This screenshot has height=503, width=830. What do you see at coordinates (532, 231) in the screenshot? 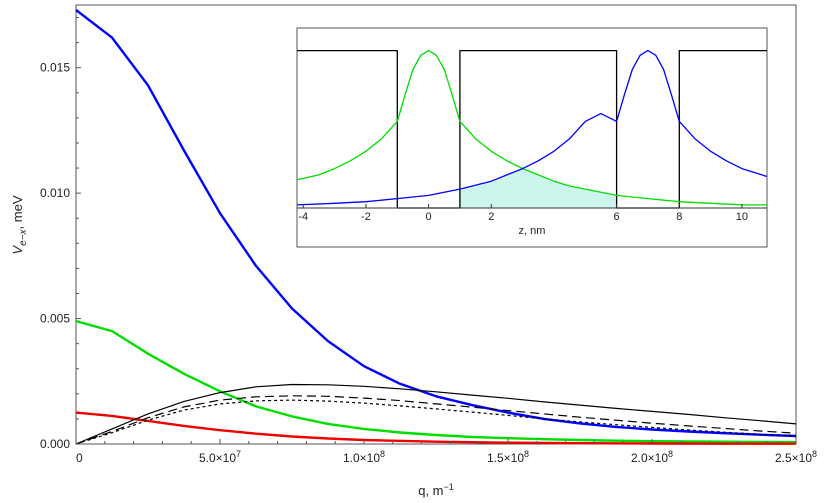
I see `inset-x-axis-title: z, nm` at bounding box center [532, 231].